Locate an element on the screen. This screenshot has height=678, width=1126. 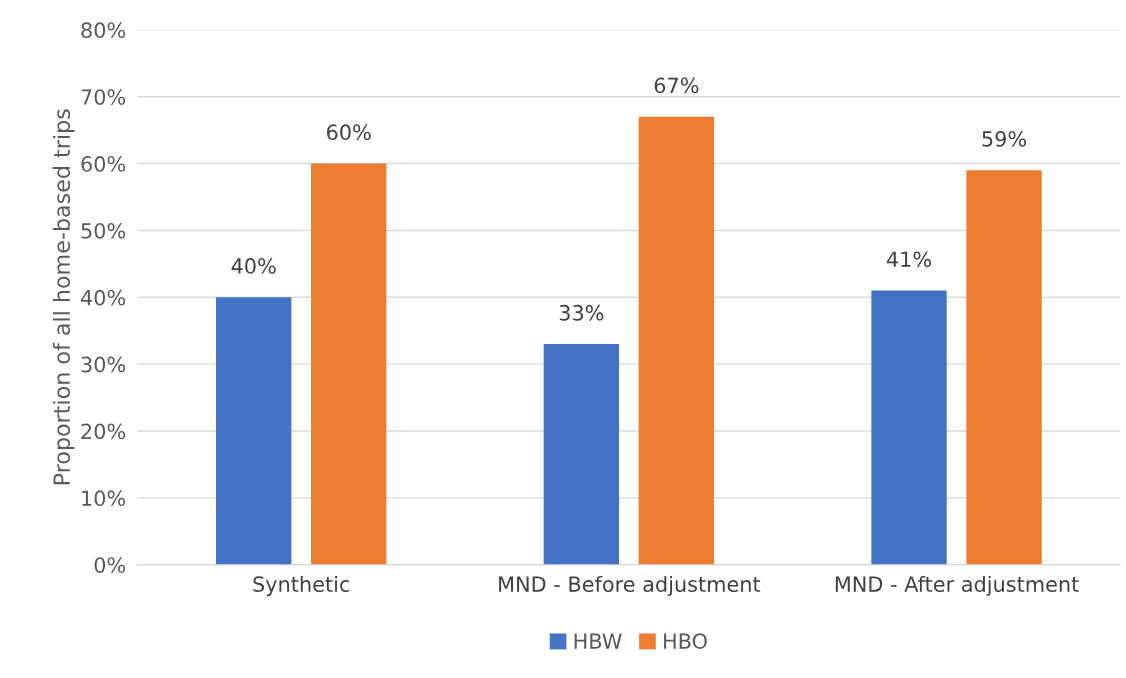
data-label: 60% is located at coordinates (349, 132).